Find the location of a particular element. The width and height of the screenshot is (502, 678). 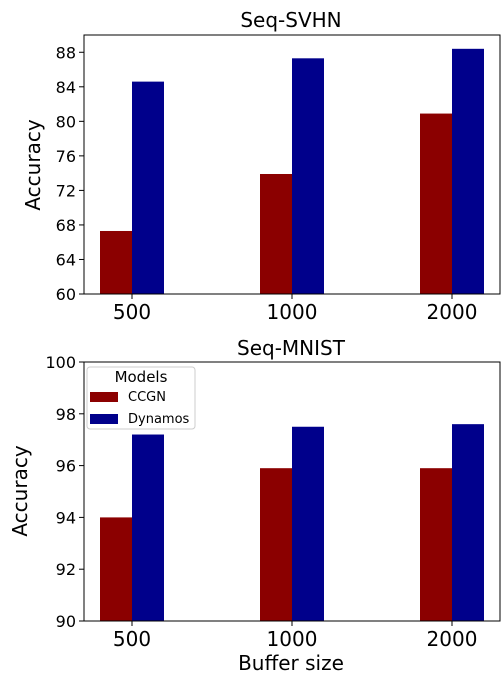

y-tick-label: 76 is located at coordinates (66, 156).